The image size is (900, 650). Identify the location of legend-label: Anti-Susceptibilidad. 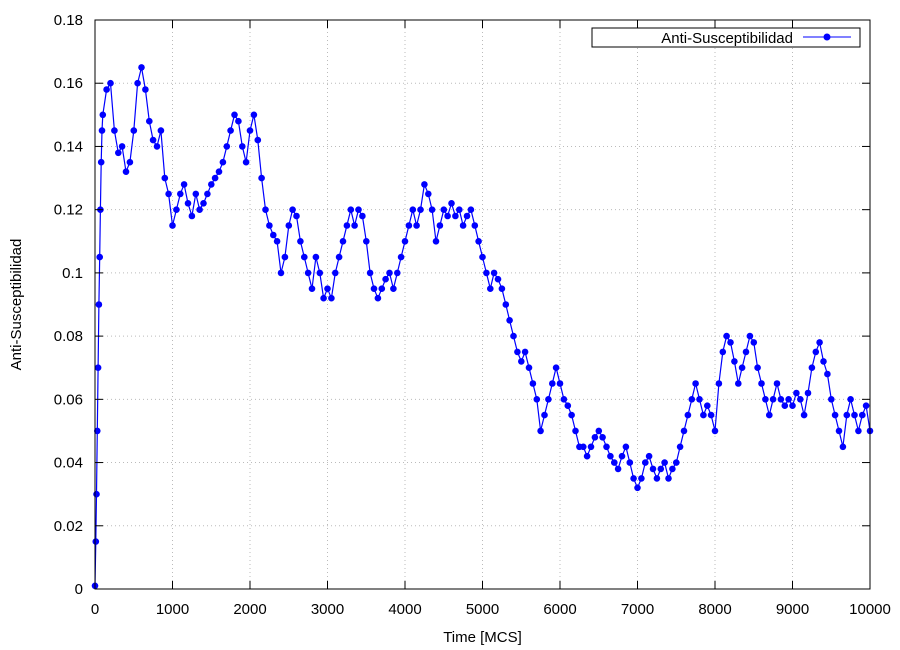
(727, 38).